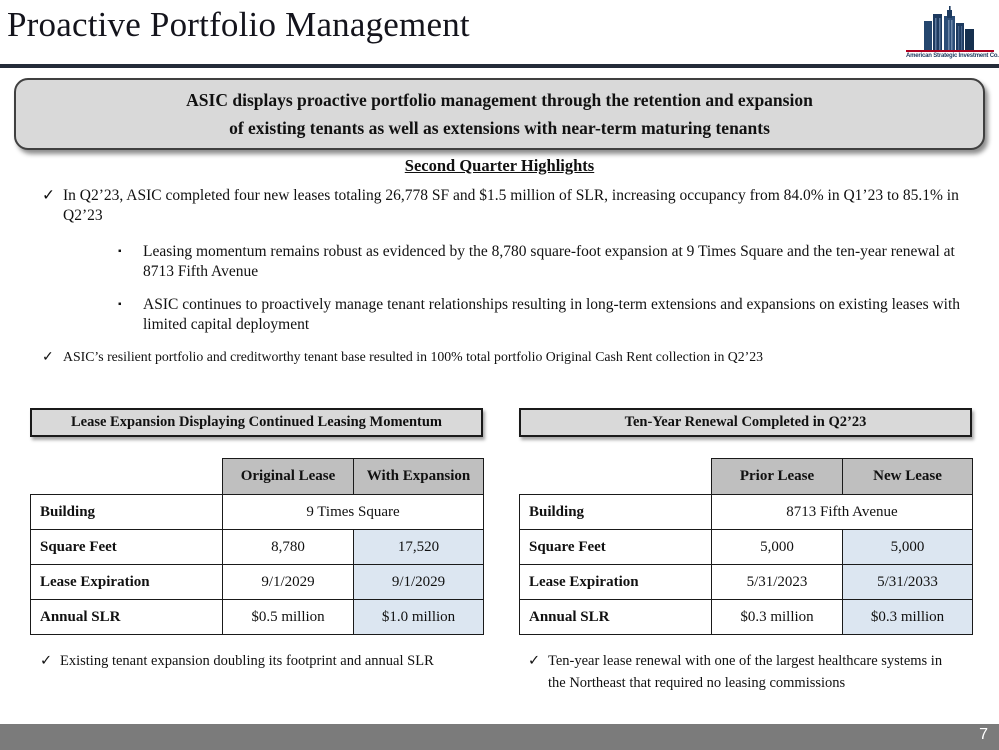  What do you see at coordinates (777, 476) in the screenshot?
I see `table-column-header: Prior Lease` at bounding box center [777, 476].